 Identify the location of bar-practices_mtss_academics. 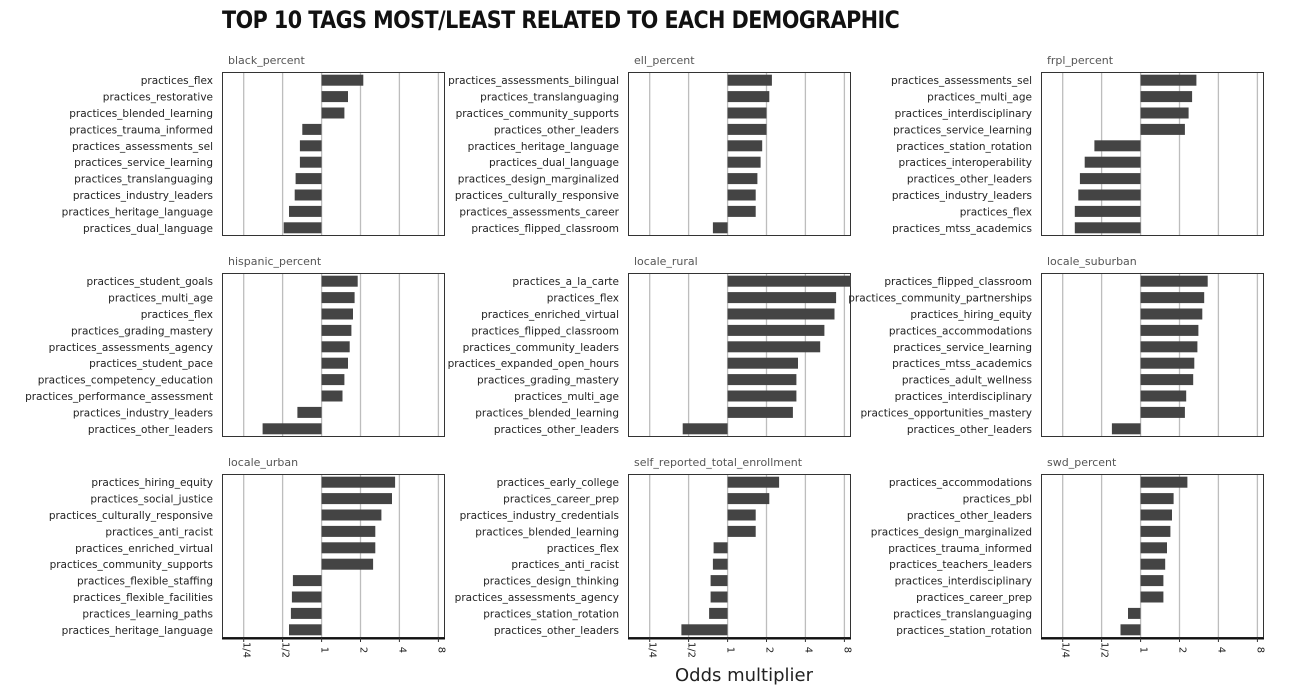
(1167, 363).